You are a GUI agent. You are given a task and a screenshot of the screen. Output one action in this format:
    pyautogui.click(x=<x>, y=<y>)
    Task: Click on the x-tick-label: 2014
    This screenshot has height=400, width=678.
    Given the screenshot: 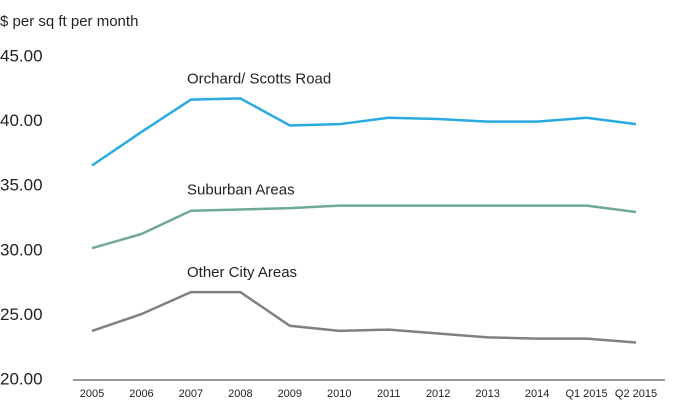 What is the action you would take?
    pyautogui.click(x=537, y=394)
    